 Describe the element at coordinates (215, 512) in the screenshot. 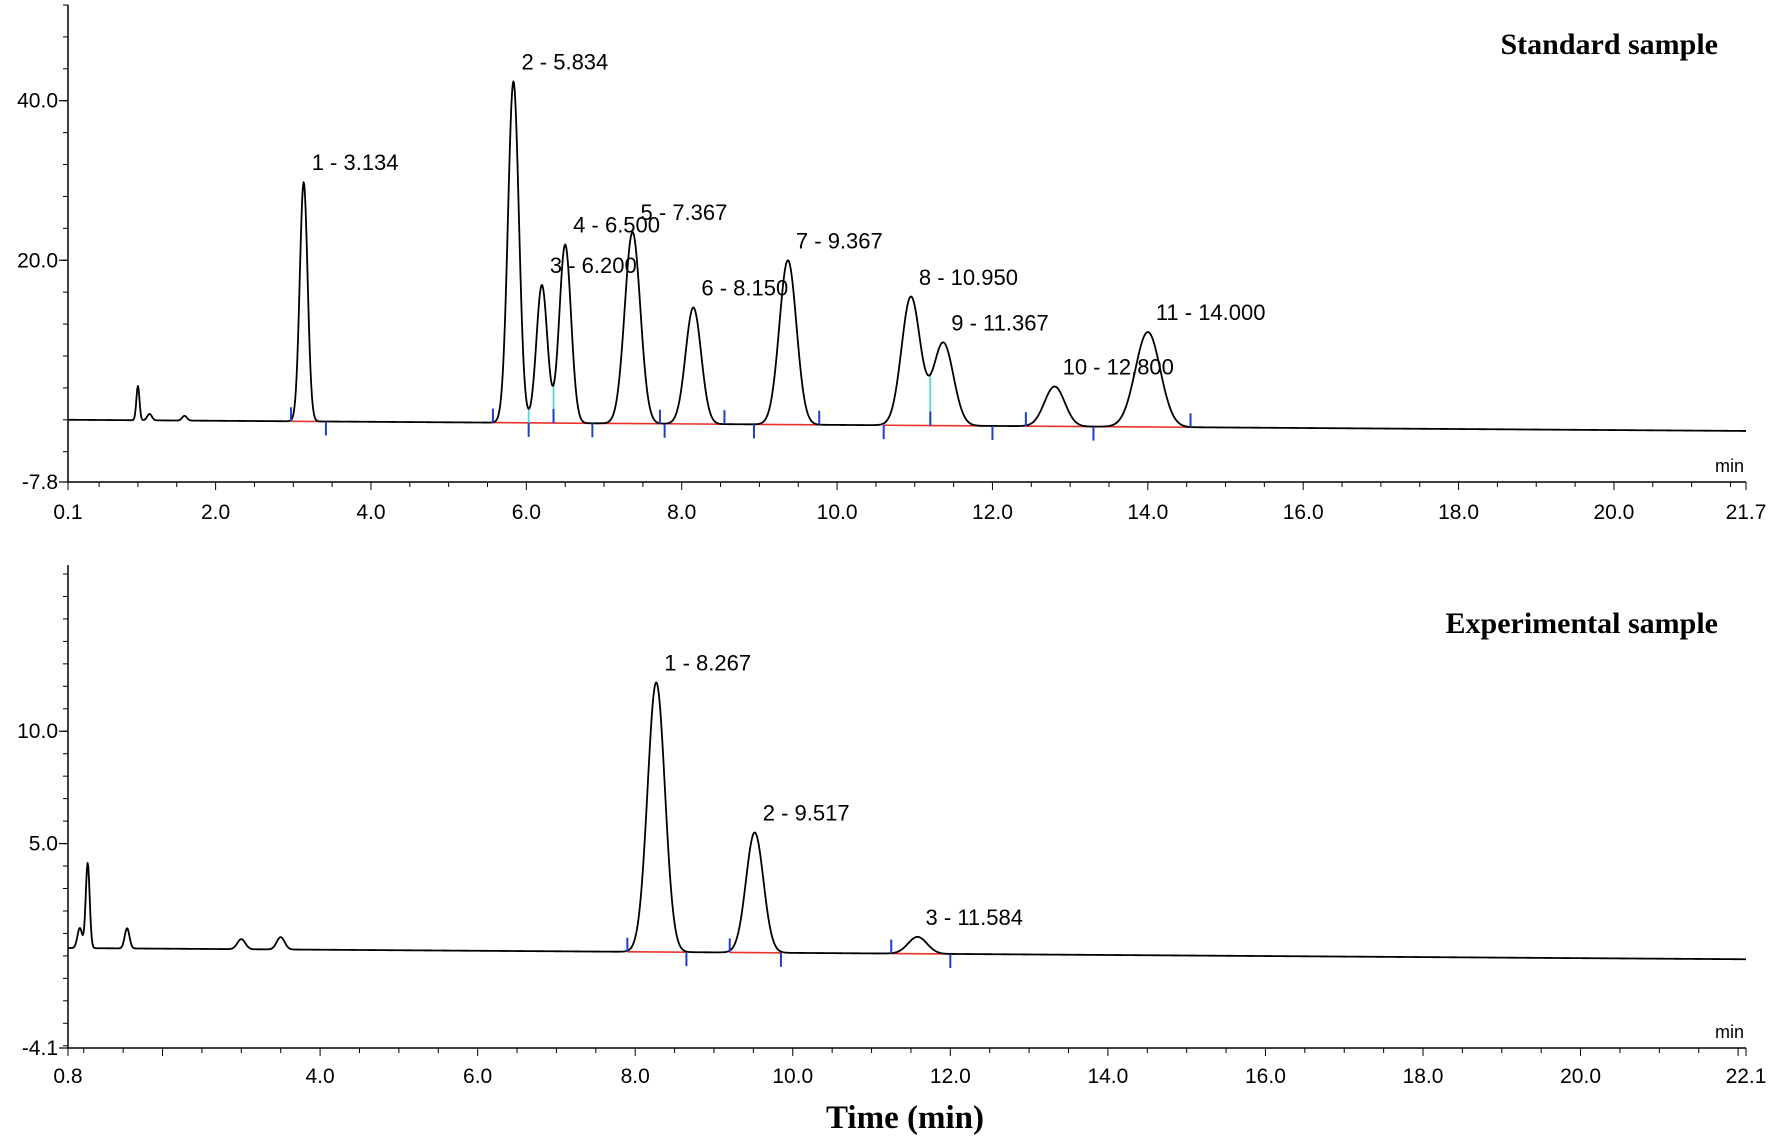

I see `x-tick-label: 2.0` at that location.